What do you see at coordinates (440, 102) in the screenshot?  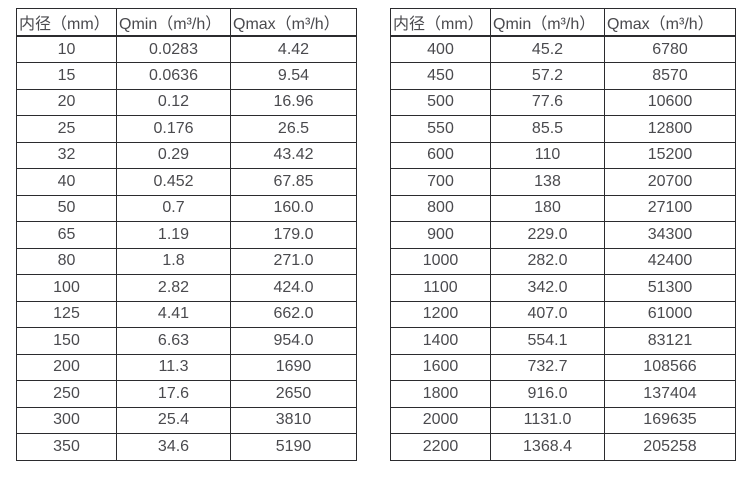 I see `table-cell: 500` at bounding box center [440, 102].